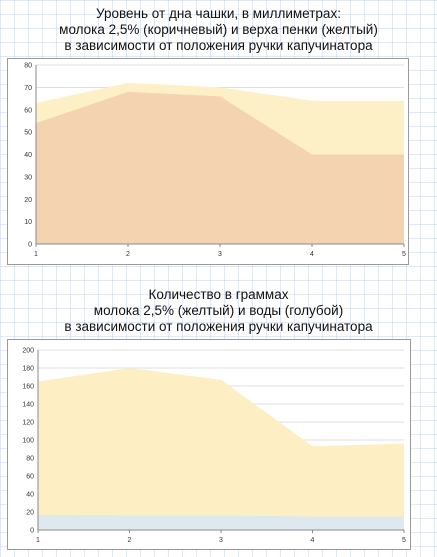  What do you see at coordinates (30, 245) in the screenshot?
I see `chart1-ytick-label: 0` at bounding box center [30, 245].